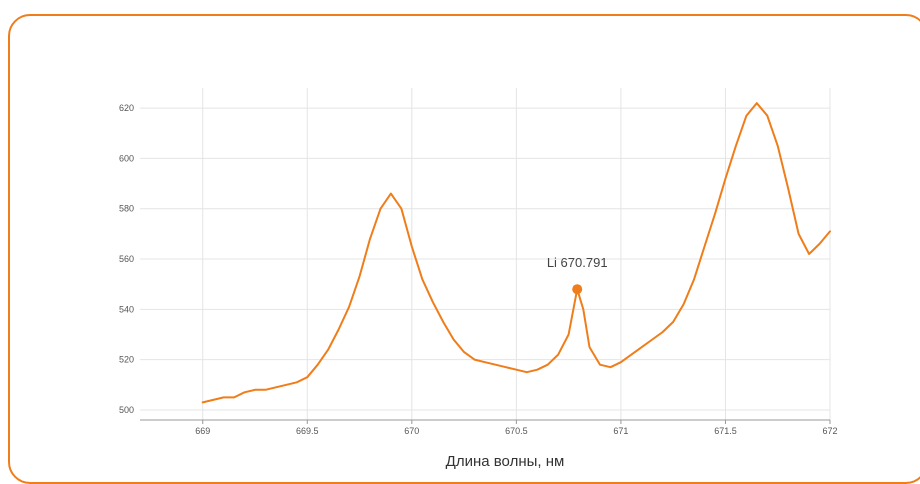  I want to click on x-tick-label: 669.5, so click(307, 431).